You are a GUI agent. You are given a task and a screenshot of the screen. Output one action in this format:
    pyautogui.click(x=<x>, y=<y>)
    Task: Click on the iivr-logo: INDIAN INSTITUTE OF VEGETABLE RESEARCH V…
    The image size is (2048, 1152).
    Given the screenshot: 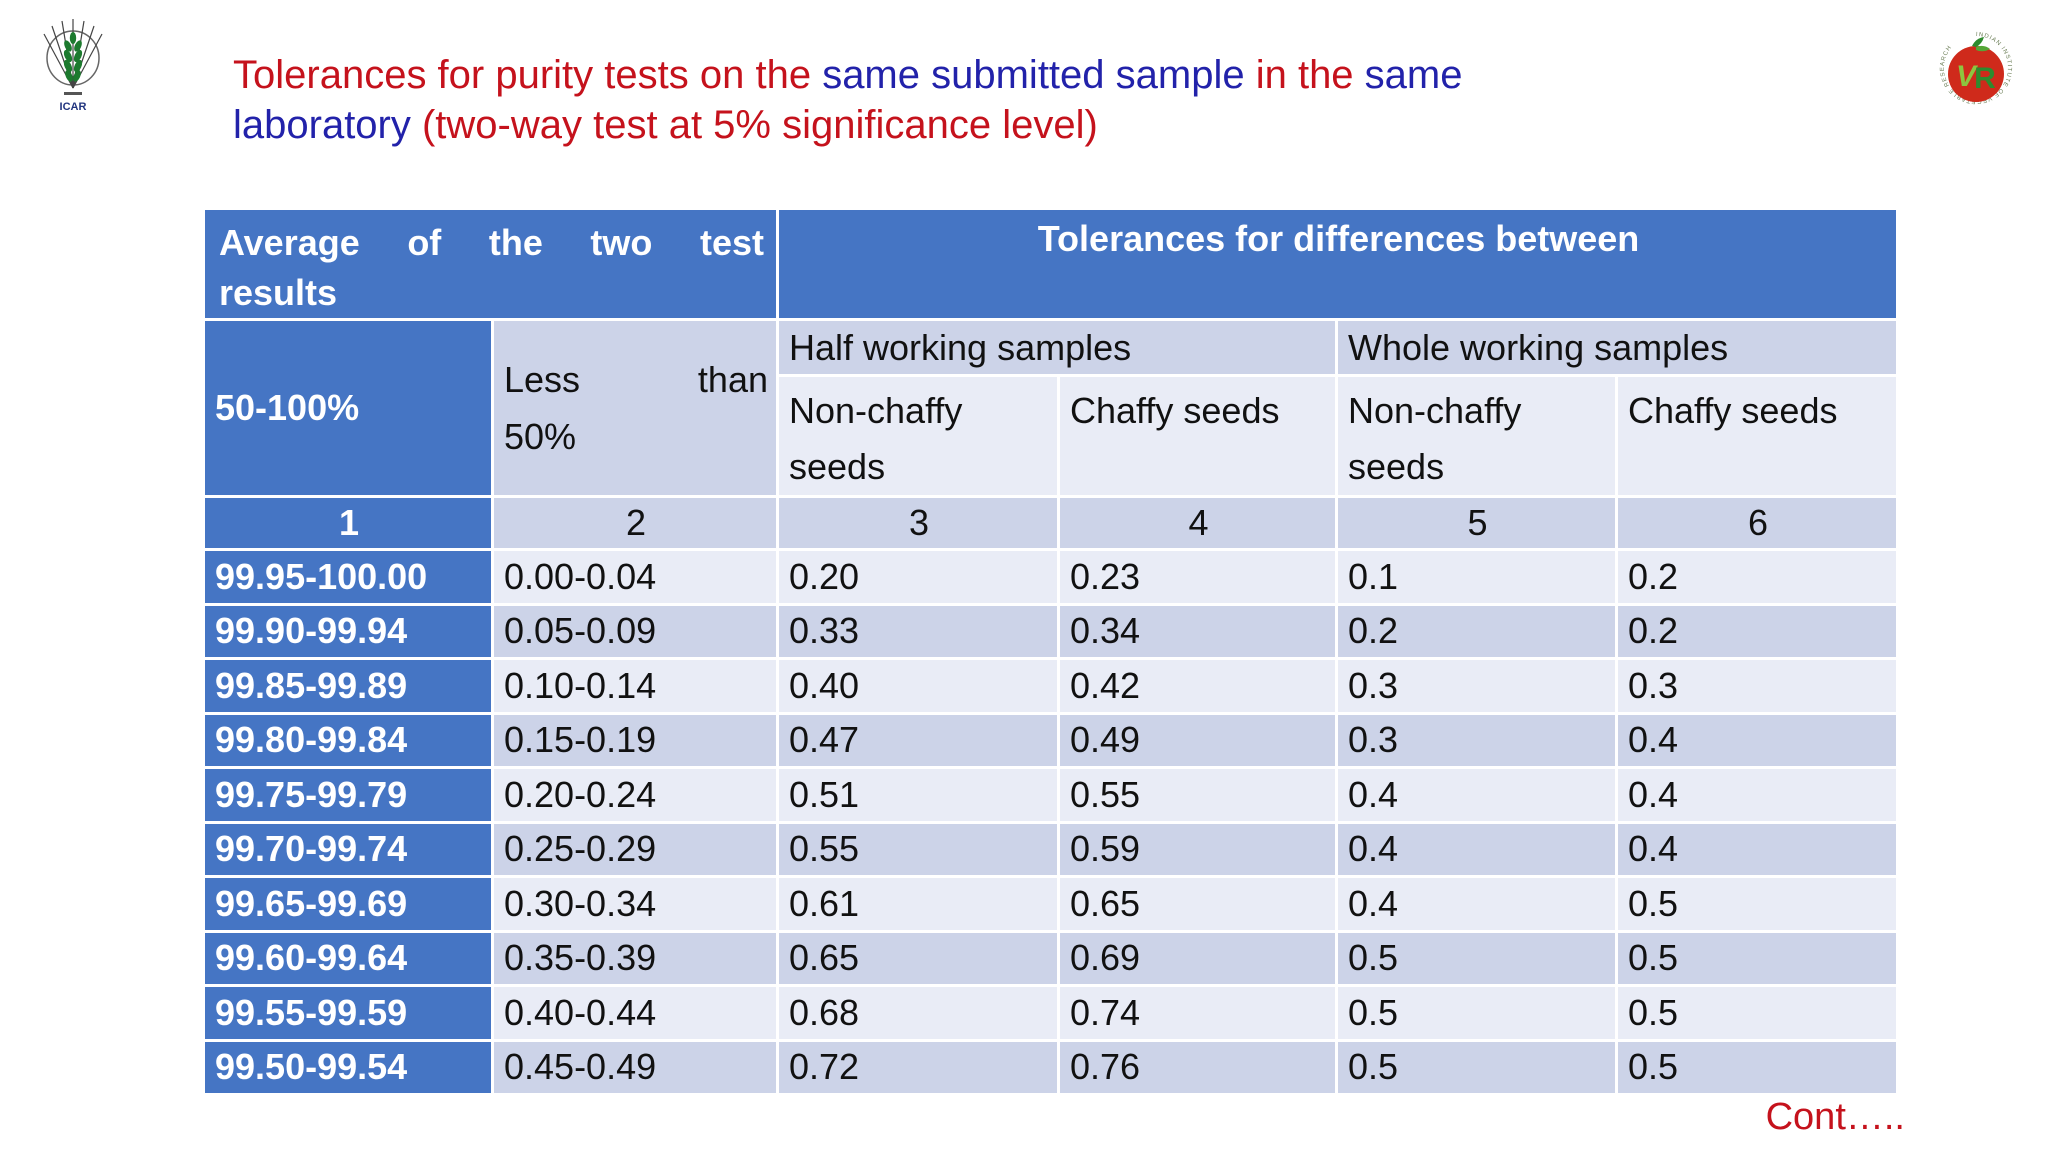 What is the action you would take?
    pyautogui.click(x=1976, y=70)
    